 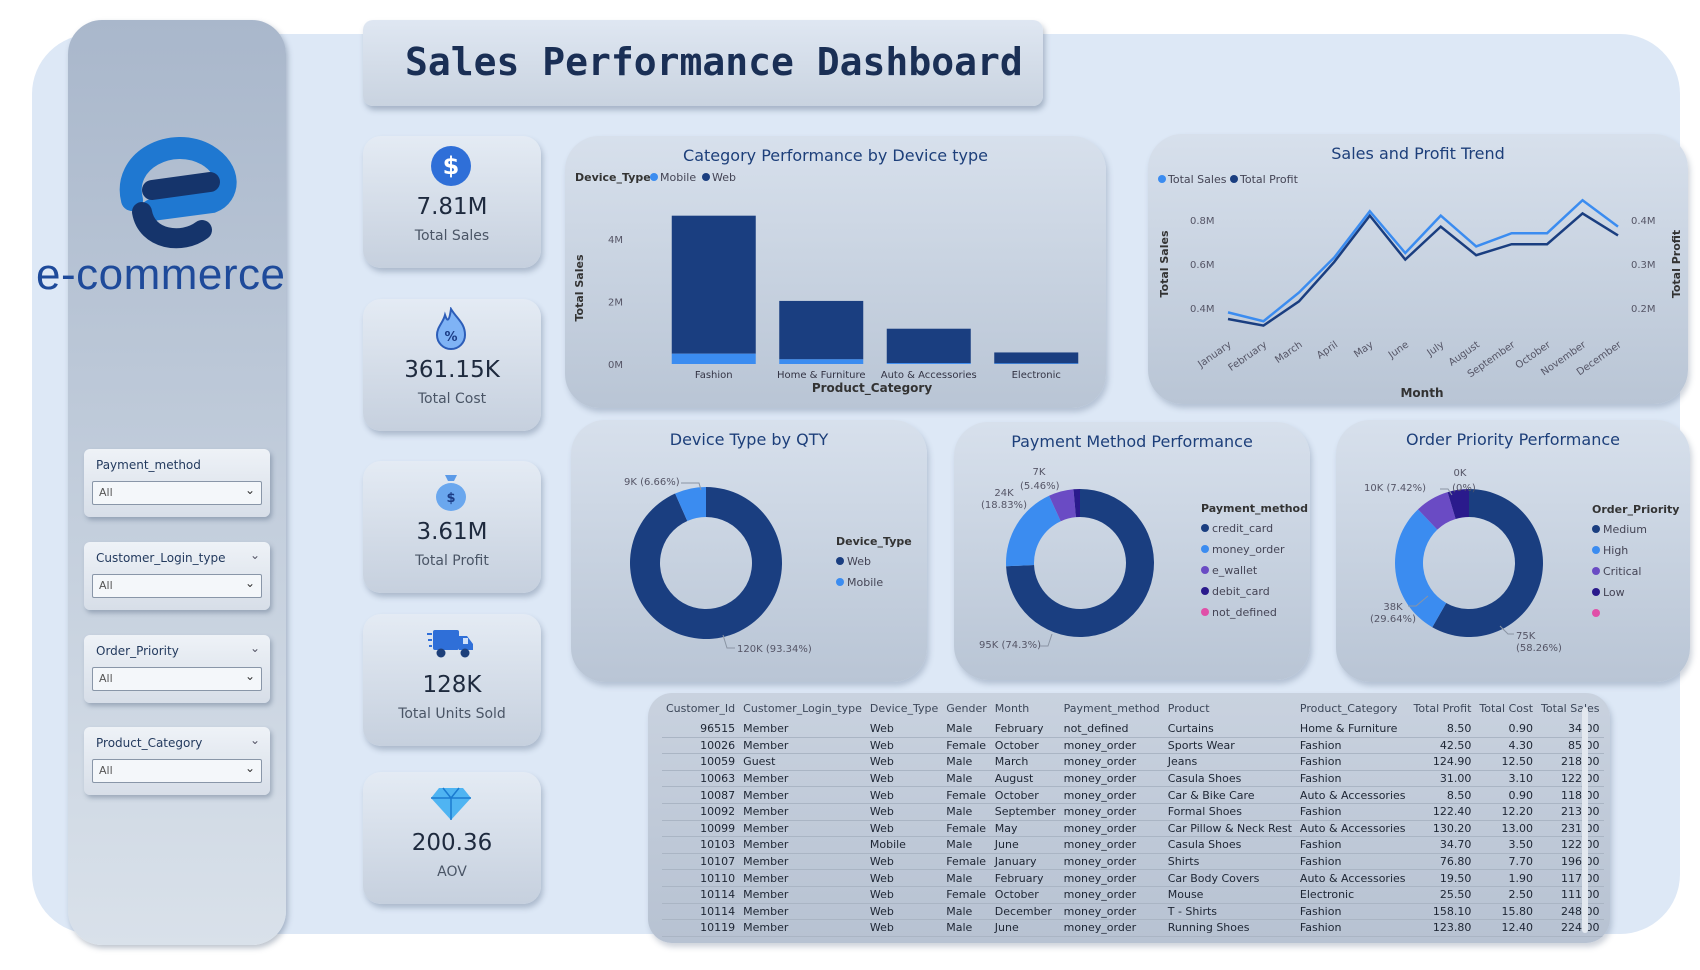 I want to click on column-header: Total Sales, so click(x=1570, y=708).